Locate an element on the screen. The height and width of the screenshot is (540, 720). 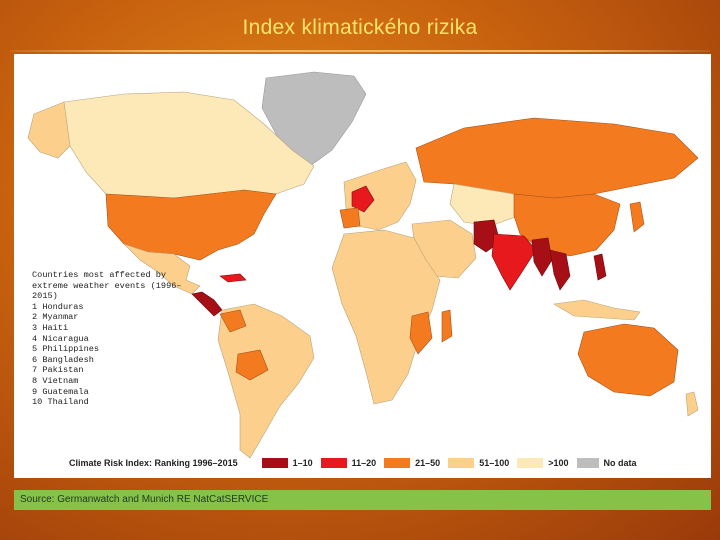
legend-item-51-100: 51–100 is located at coordinates (478, 463).